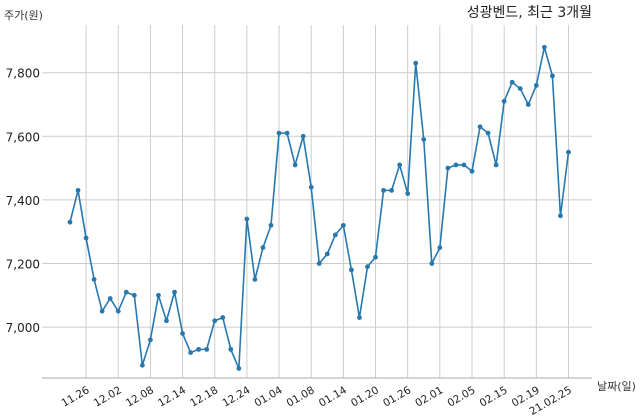  I want to click on y-tick-label: 7,000, so click(23, 328).